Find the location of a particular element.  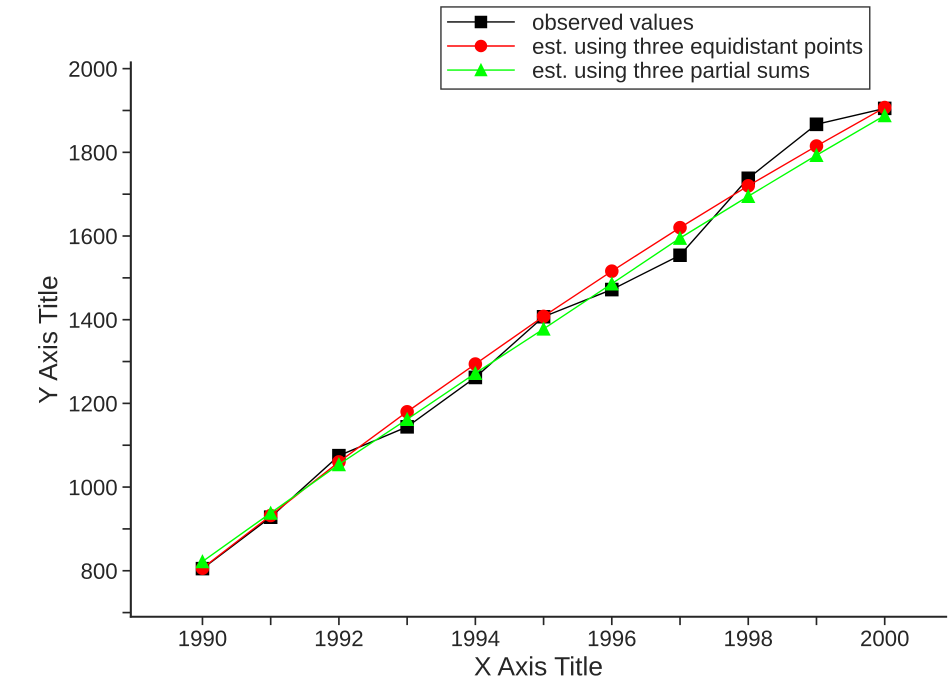

y-tick-label: 800 is located at coordinates (99, 571).